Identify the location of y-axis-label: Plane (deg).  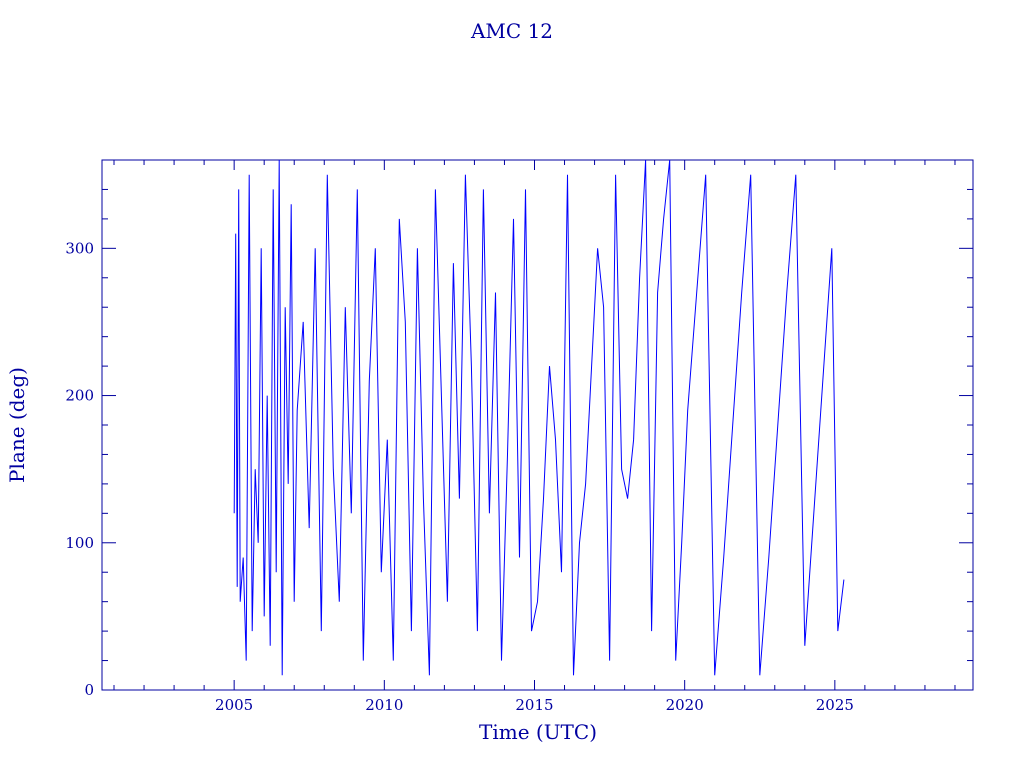
(17, 425).